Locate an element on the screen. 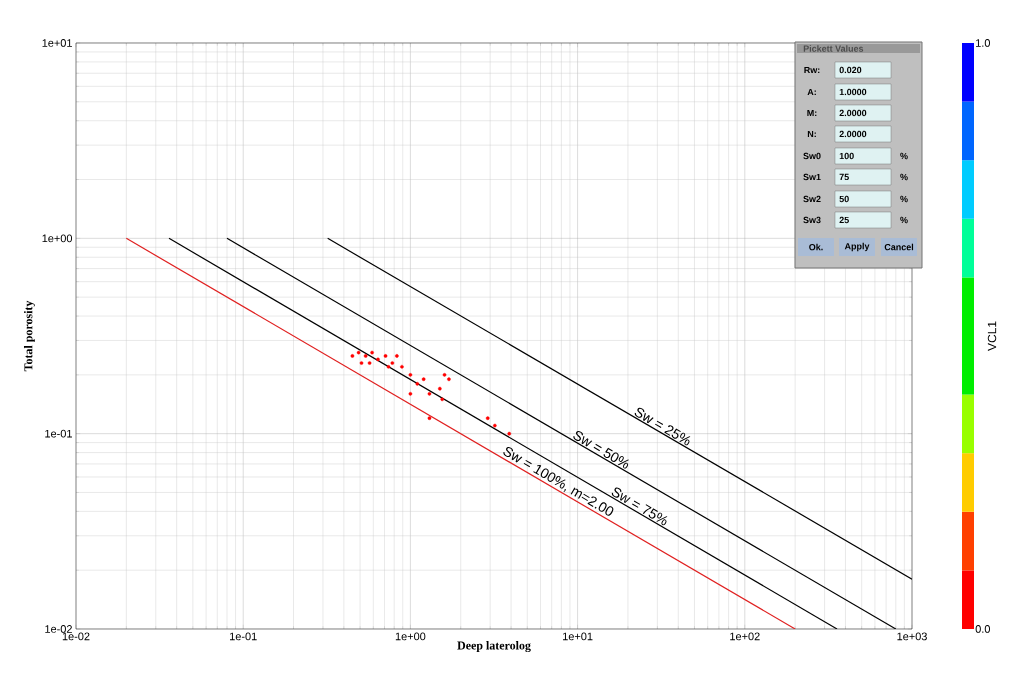  x-tick-label: 1e+00 is located at coordinates (410, 636).